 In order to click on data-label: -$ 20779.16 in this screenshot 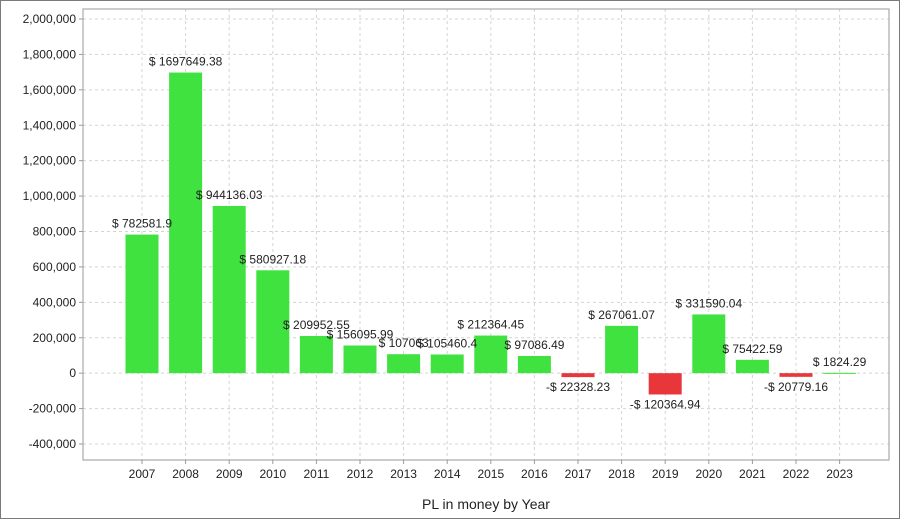, I will do `click(796, 387)`.